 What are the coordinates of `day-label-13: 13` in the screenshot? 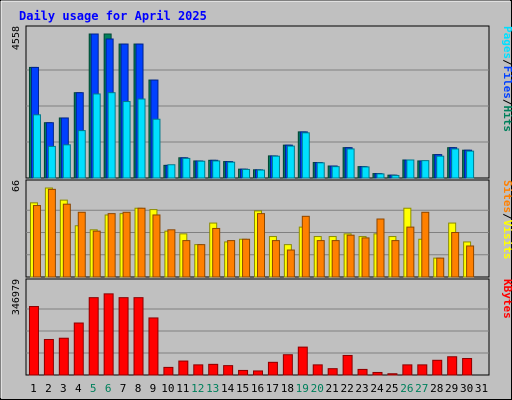 It's located at (212, 388).